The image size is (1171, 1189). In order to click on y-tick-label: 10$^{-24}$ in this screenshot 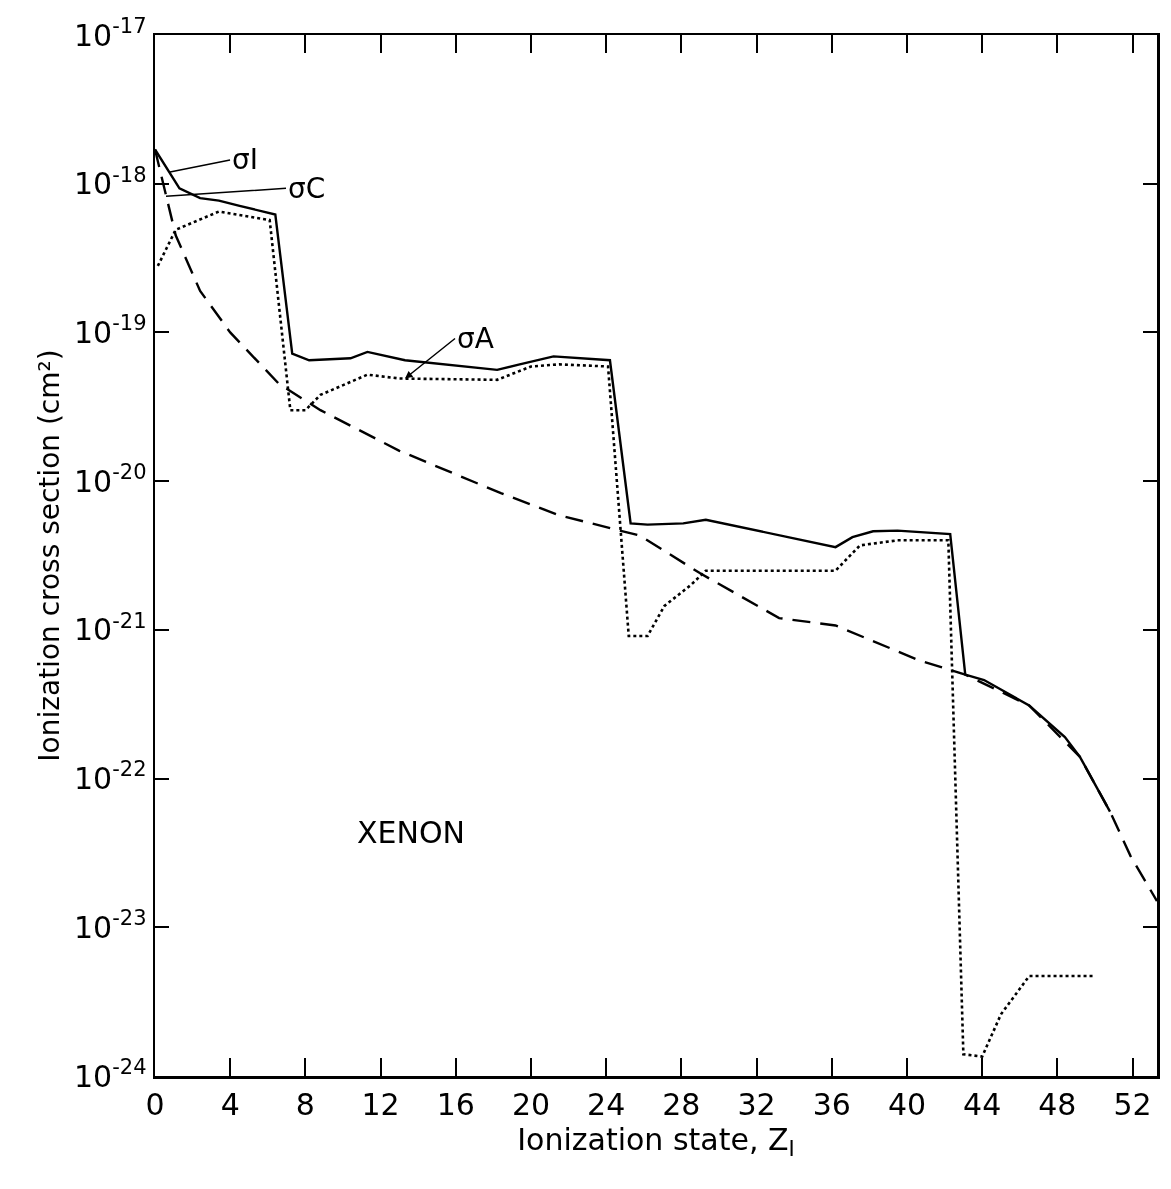, I will do `click(110, 1074)`.